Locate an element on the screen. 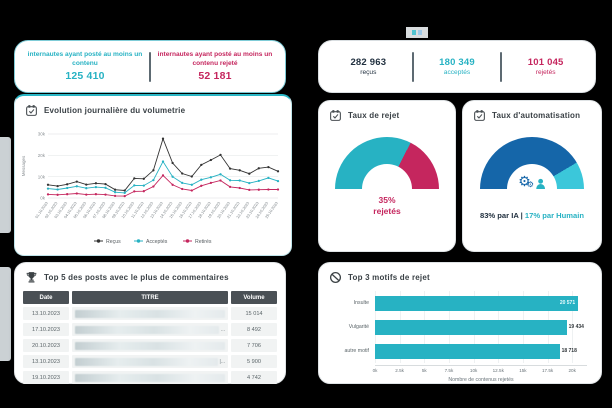 The image size is (612, 408). bar-track: 20 571 is located at coordinates (481, 303).